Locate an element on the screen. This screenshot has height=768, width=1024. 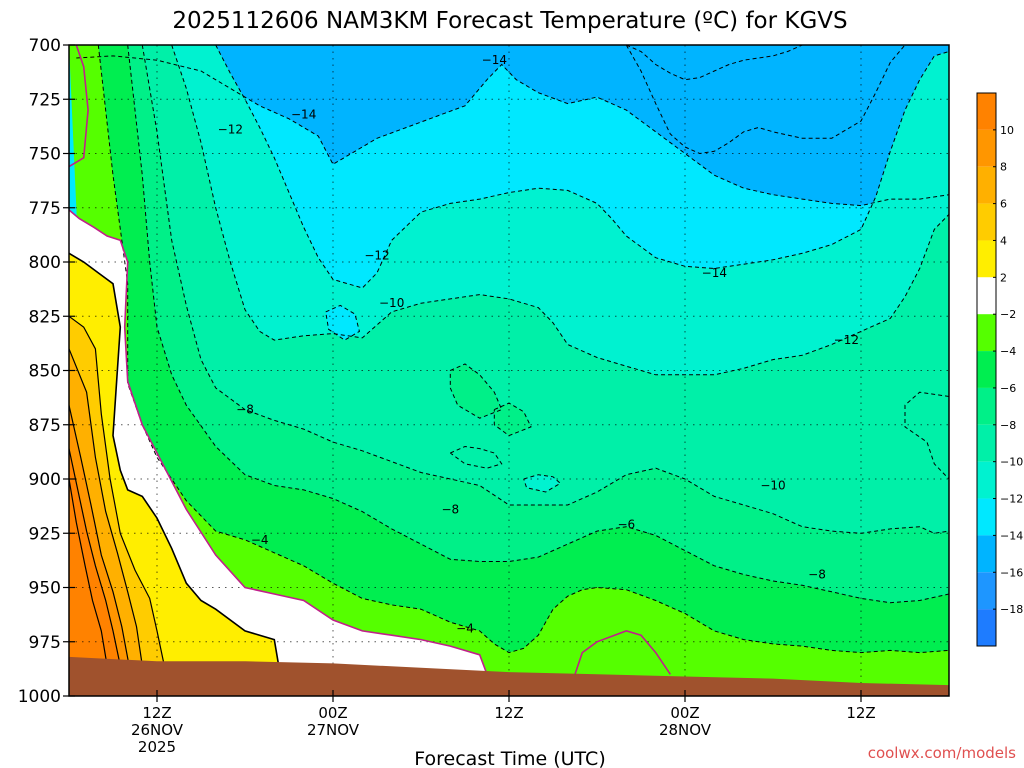
colorbar-tick-label: −16 is located at coordinates (1011, 572).